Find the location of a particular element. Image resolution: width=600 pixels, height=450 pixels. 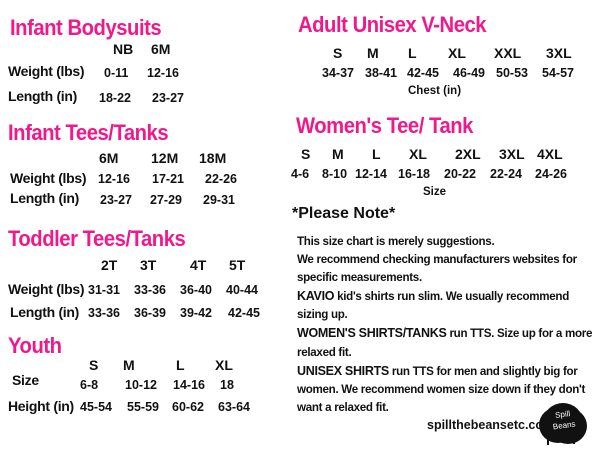

cell: 12-14 is located at coordinates (371, 174).